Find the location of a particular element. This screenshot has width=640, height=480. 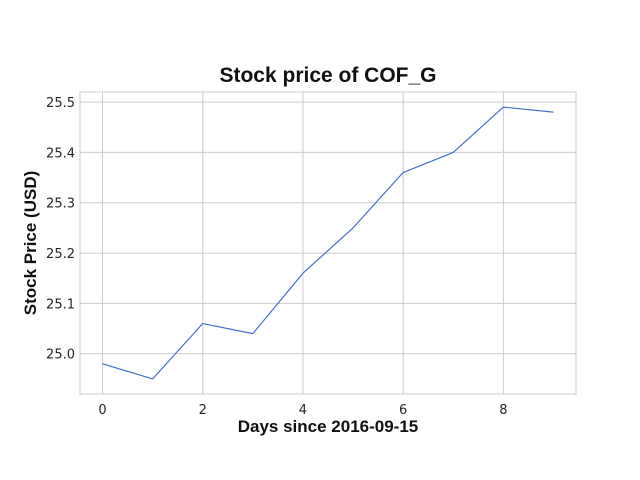

y-tick-label: 25.1 is located at coordinates (60, 304).